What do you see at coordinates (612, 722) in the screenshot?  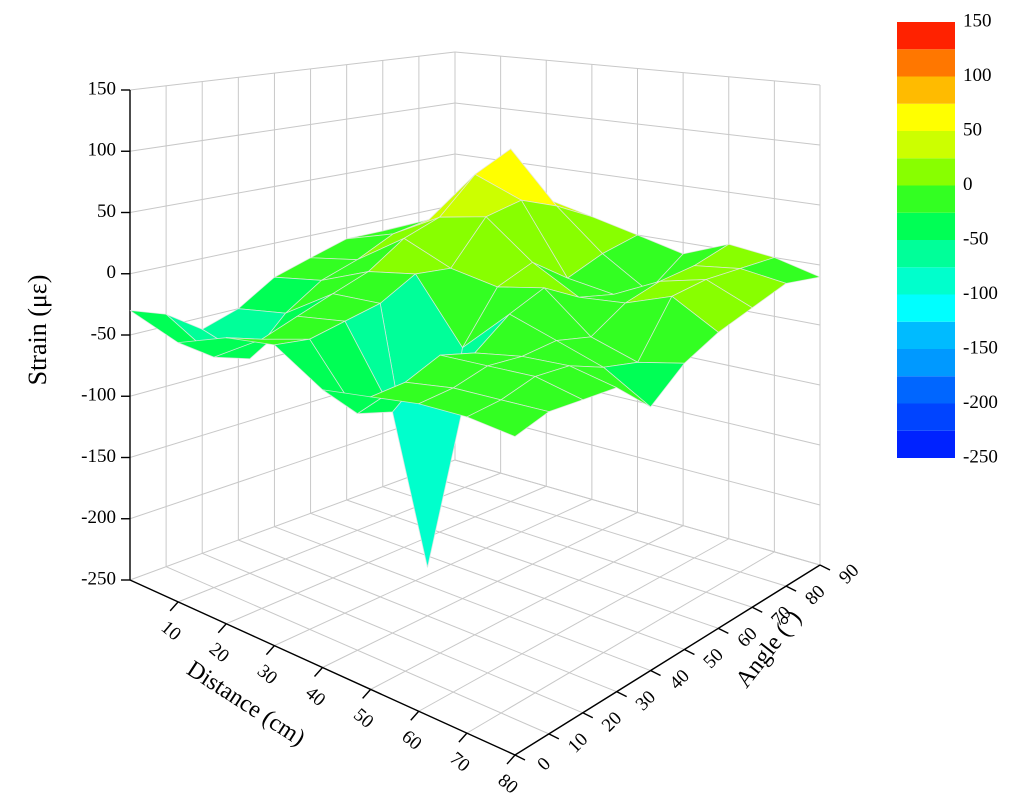 I see `y-tick-label: 20` at bounding box center [612, 722].